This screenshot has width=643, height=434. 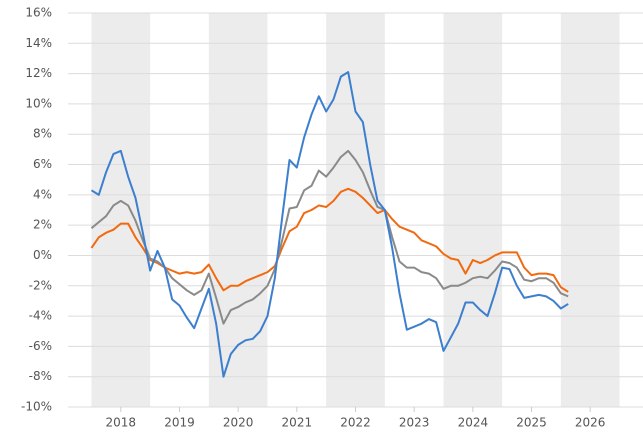 What do you see at coordinates (42, 194) in the screenshot?
I see `y-tick-label: 4%` at bounding box center [42, 194].